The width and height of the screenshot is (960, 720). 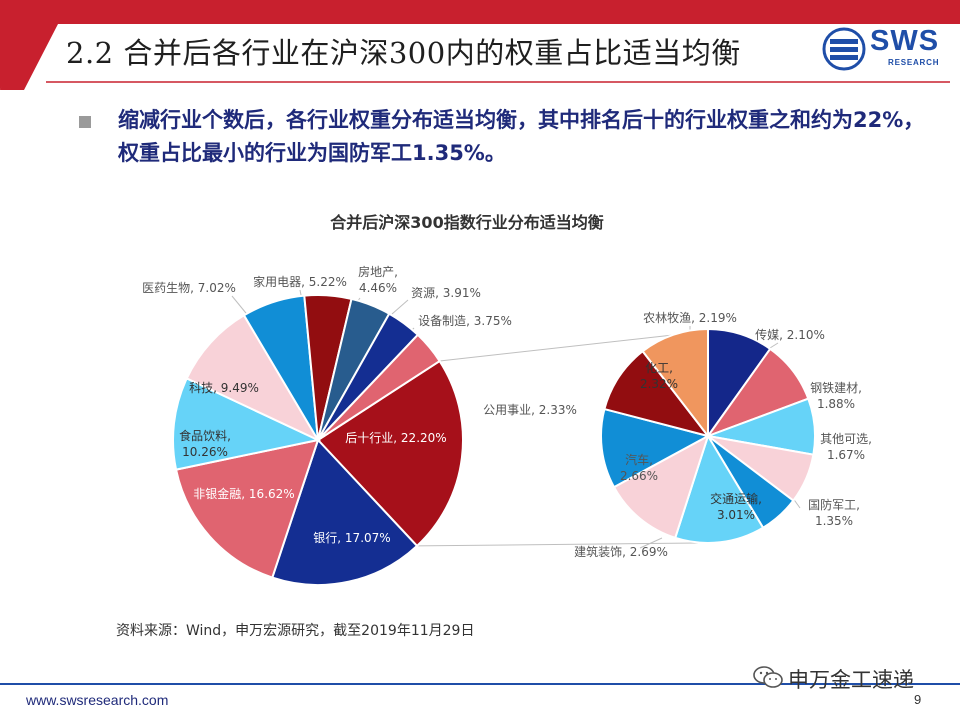 I want to click on header-band, so click(x=480, y=45).